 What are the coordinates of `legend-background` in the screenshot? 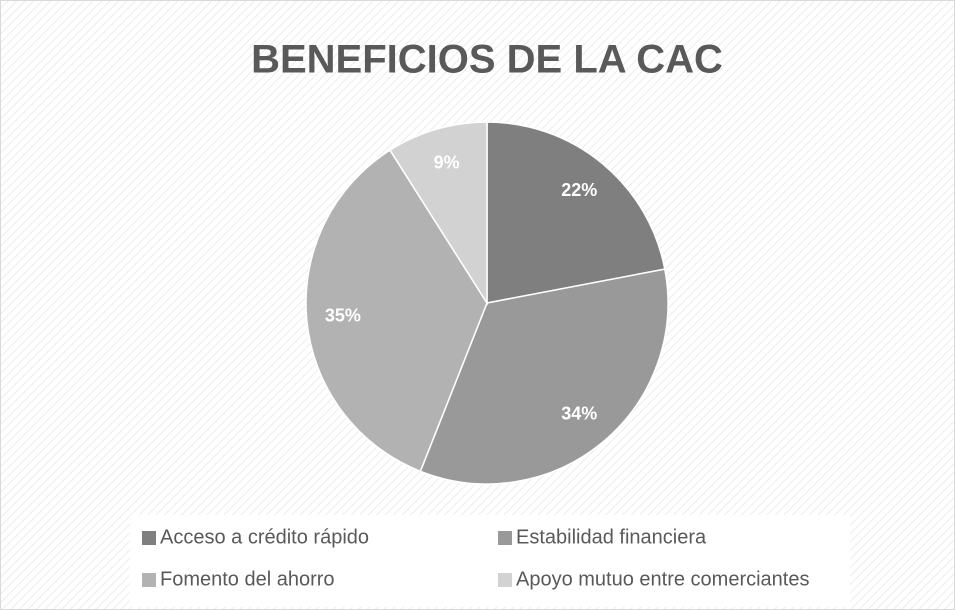 It's located at (490, 561).